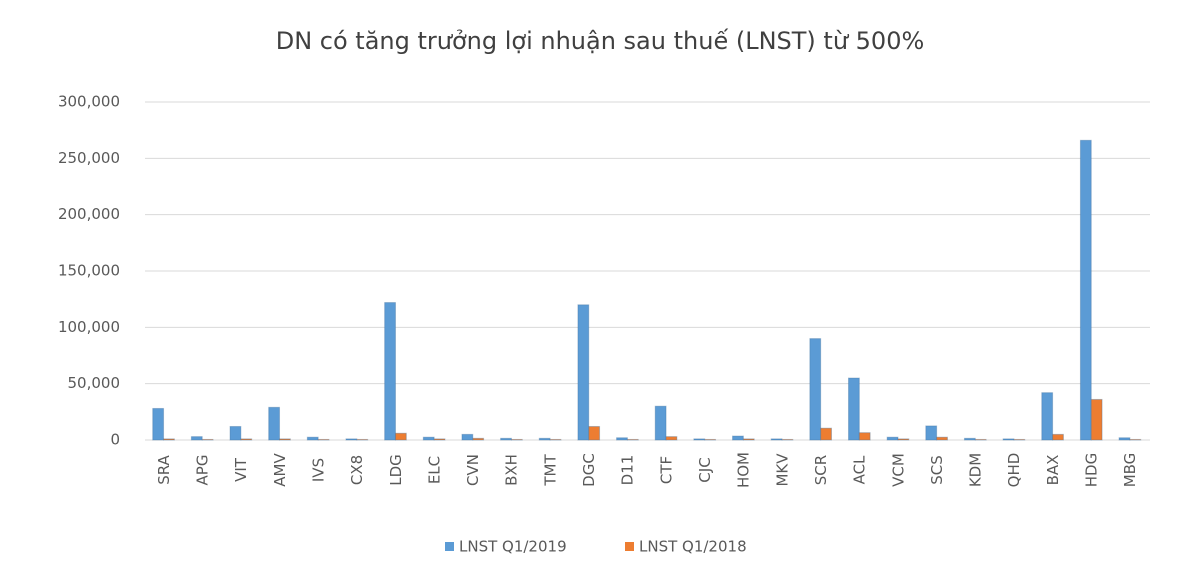  Describe the element at coordinates (976, 470) in the screenshot. I see `x-tick-label: KDM` at that location.